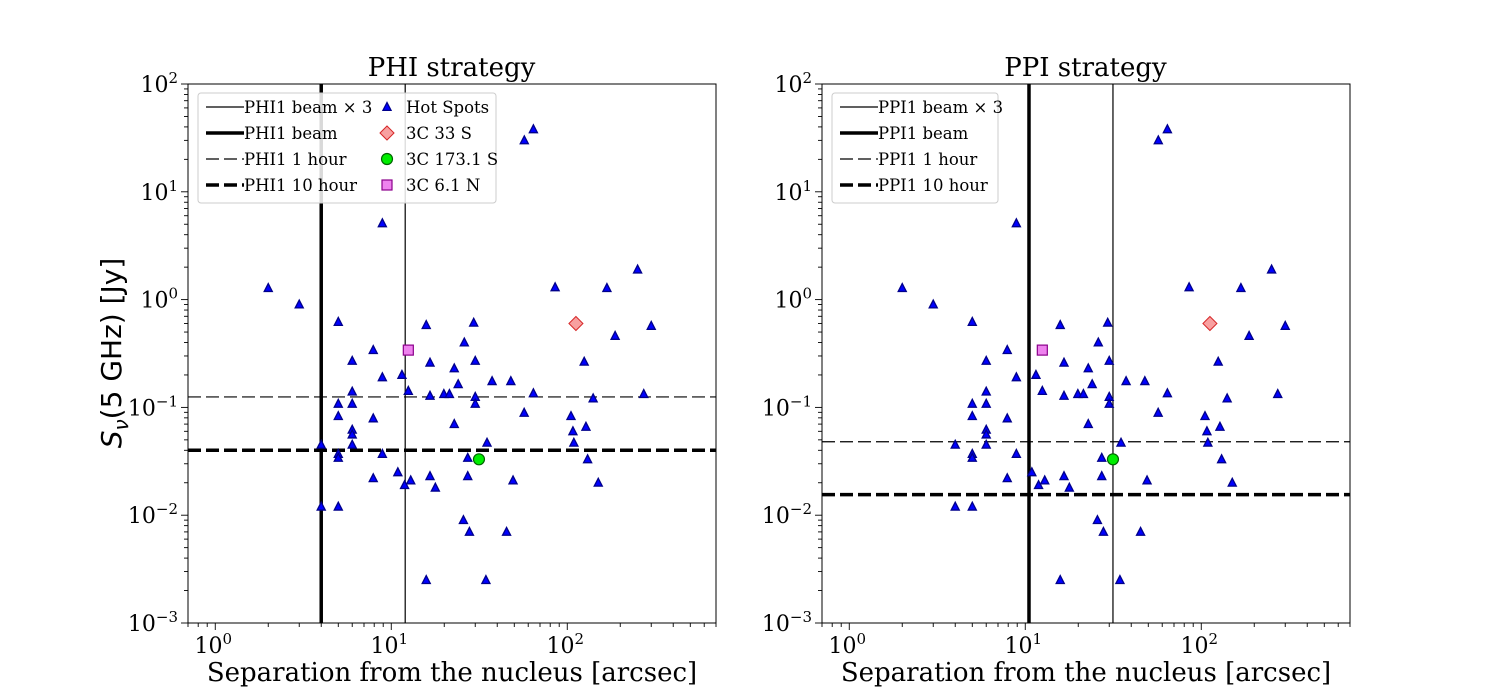  What do you see at coordinates (291, 133) in the screenshot?
I see `legend-label: PHI1 beam` at bounding box center [291, 133].